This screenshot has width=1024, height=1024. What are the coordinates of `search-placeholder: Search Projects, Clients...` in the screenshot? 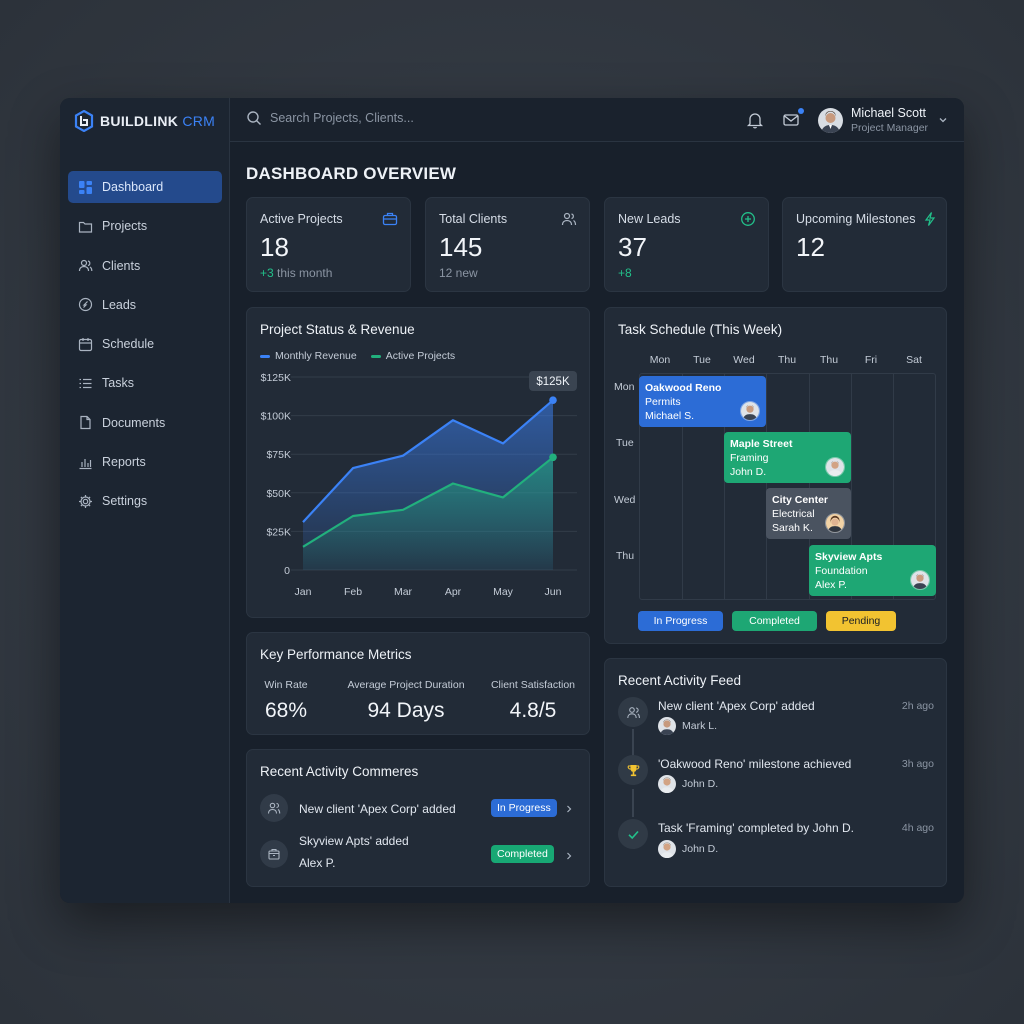 It's located at (342, 118).